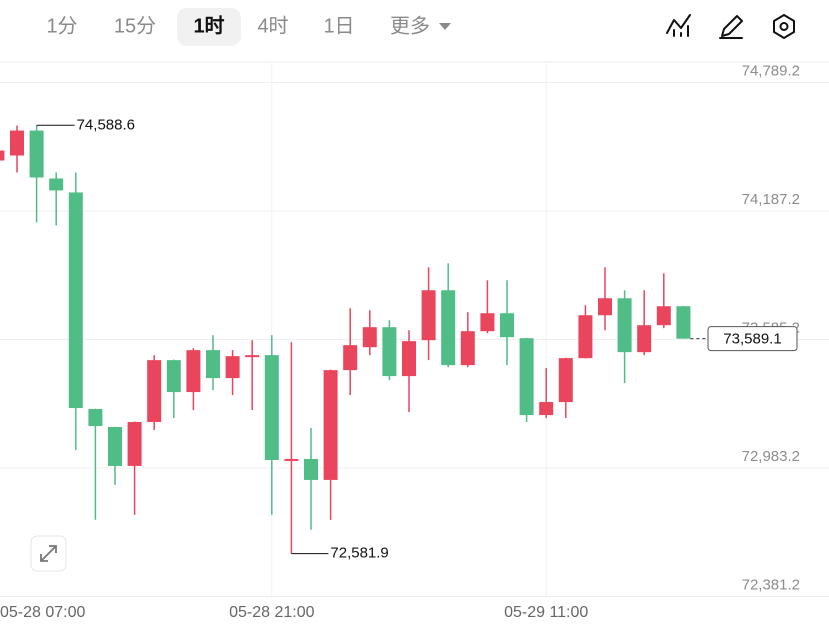 The height and width of the screenshot is (627, 829). I want to click on settings-icon-dot, so click(784, 26).